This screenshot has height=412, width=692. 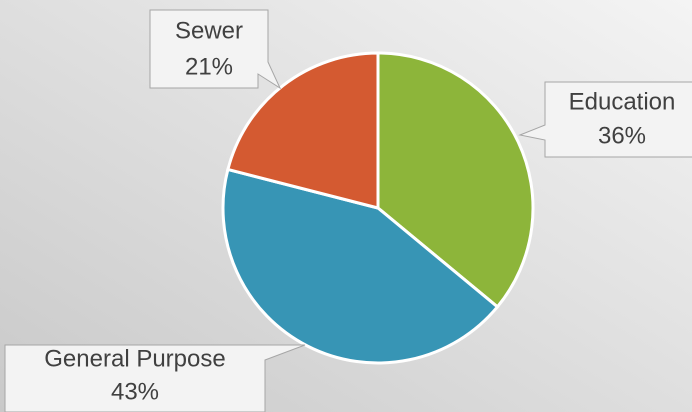 What do you see at coordinates (209, 66) in the screenshot?
I see `value-label: 21%` at bounding box center [209, 66].